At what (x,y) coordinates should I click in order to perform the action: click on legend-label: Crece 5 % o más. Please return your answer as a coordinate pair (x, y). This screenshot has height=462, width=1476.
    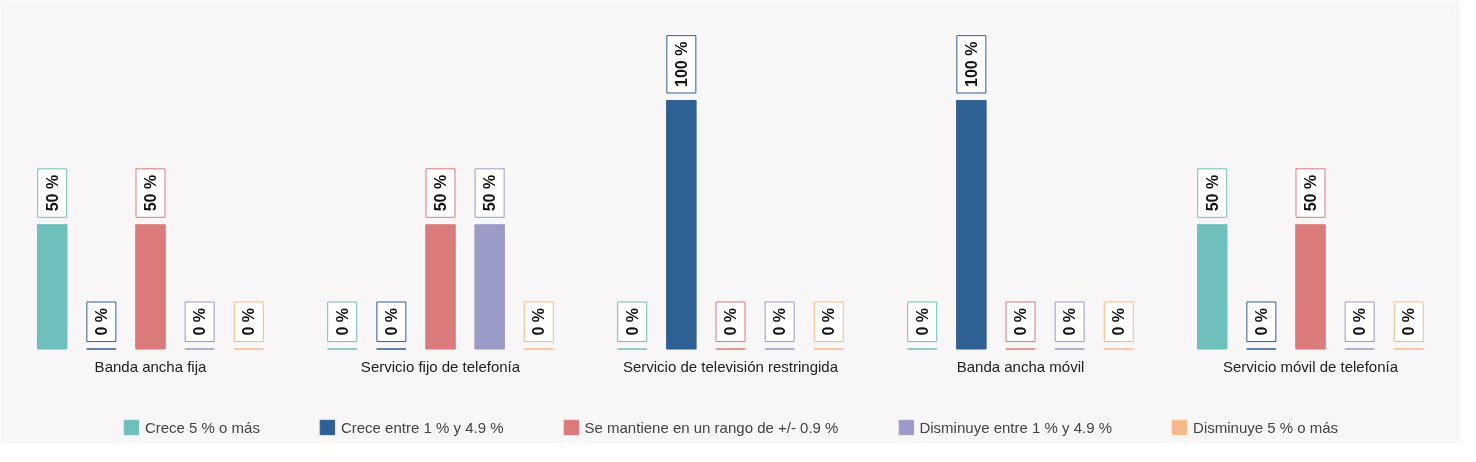
    Looking at the image, I should click on (202, 427).